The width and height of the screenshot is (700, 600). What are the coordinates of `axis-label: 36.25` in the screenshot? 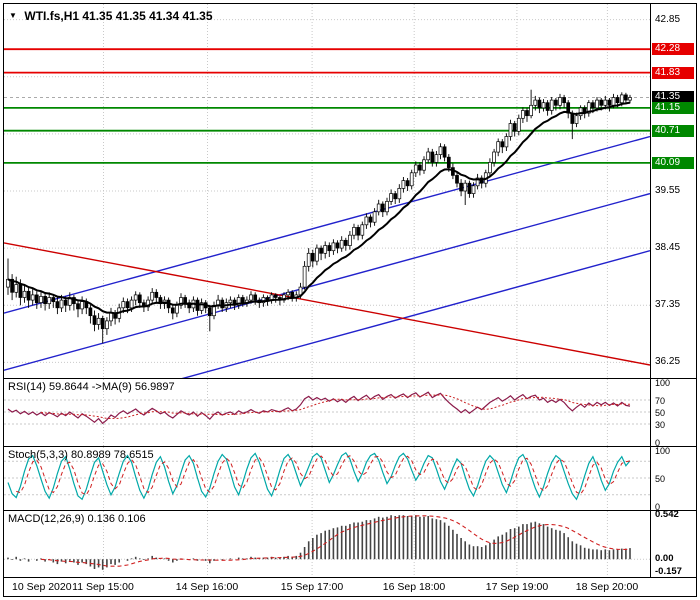 It's located at (668, 362).